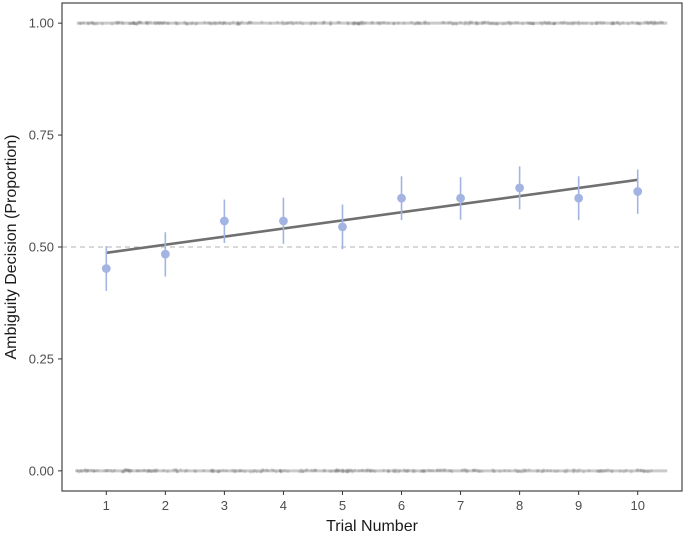  I want to click on x-tick-label: 9, so click(578, 505).